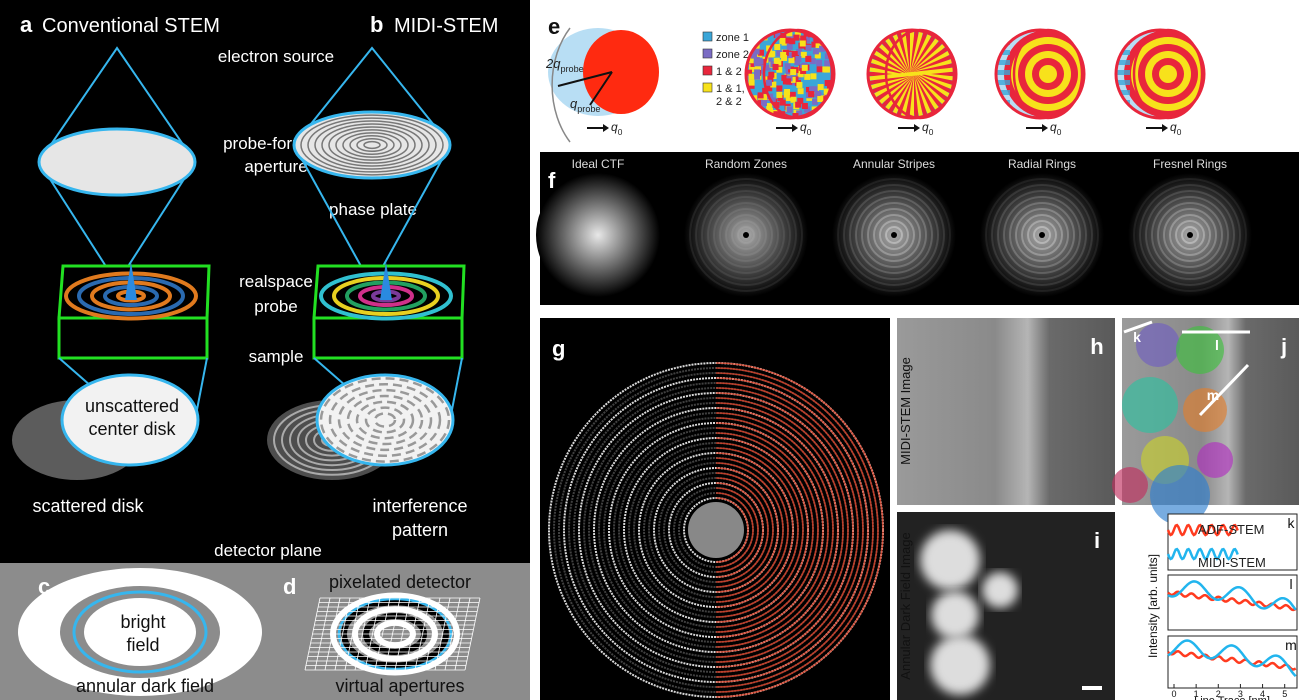  Describe the element at coordinates (1232, 697) in the screenshot. I see `label: Line Trace [nm]` at that location.